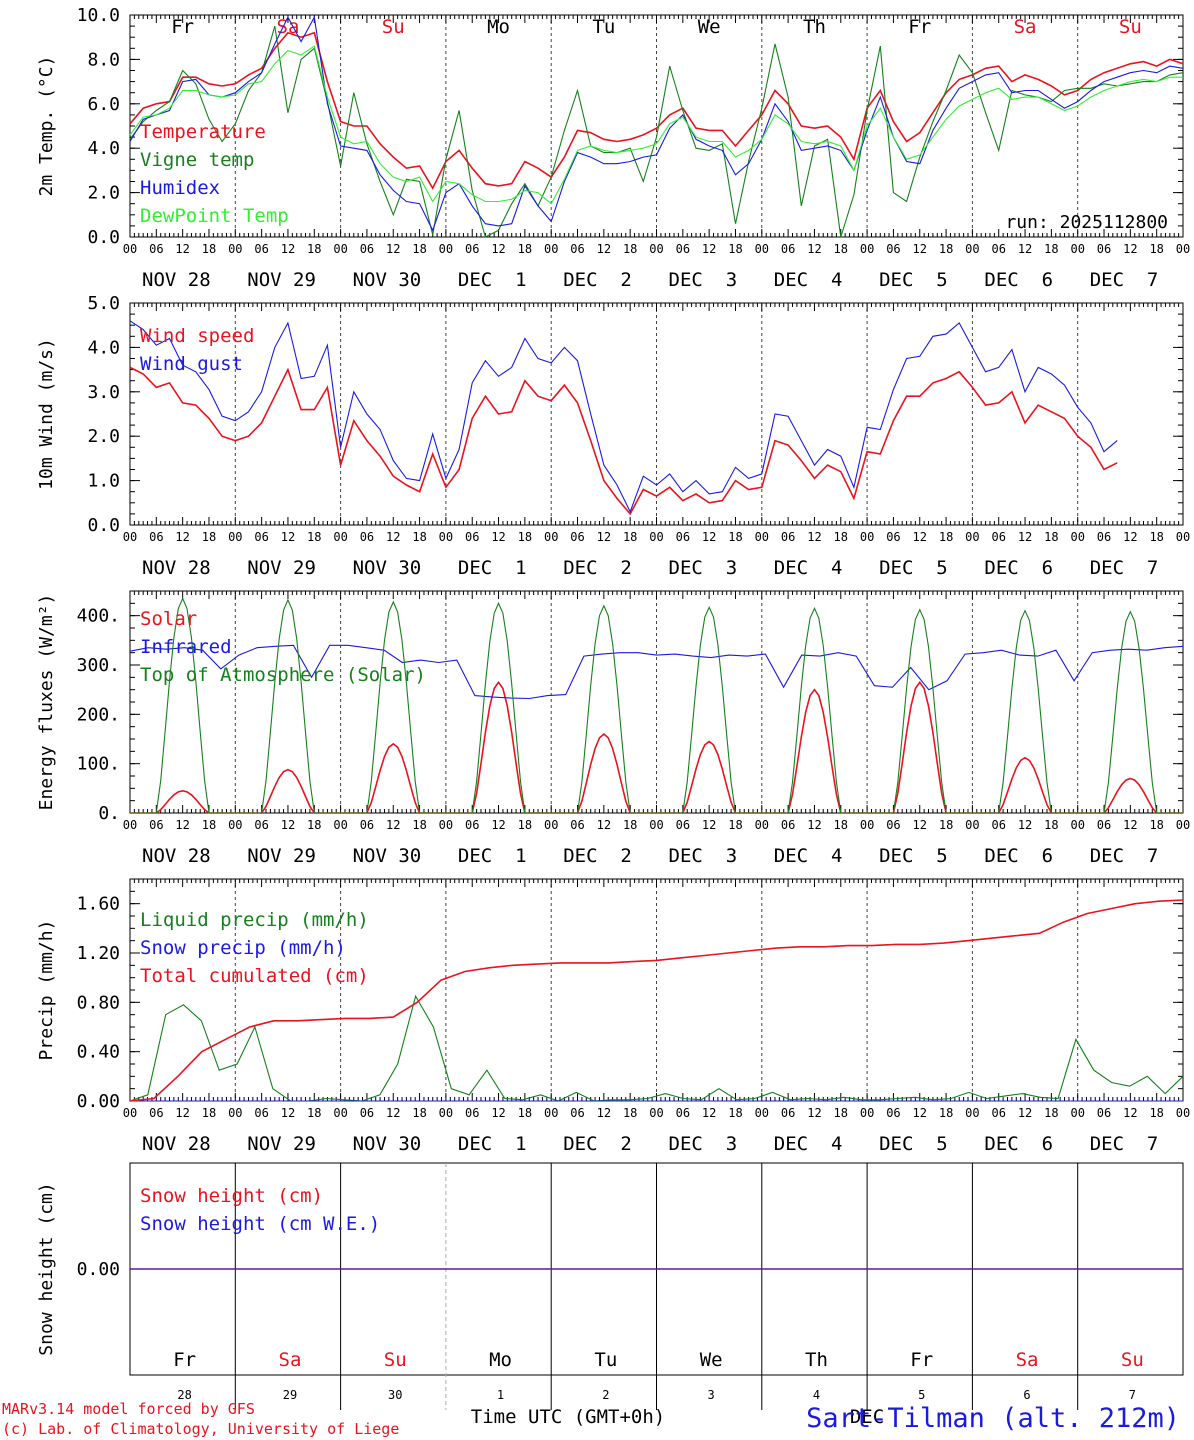 The image size is (1194, 1440). Describe the element at coordinates (109, 813) in the screenshot. I see `y-tick-label: 0.` at that location.